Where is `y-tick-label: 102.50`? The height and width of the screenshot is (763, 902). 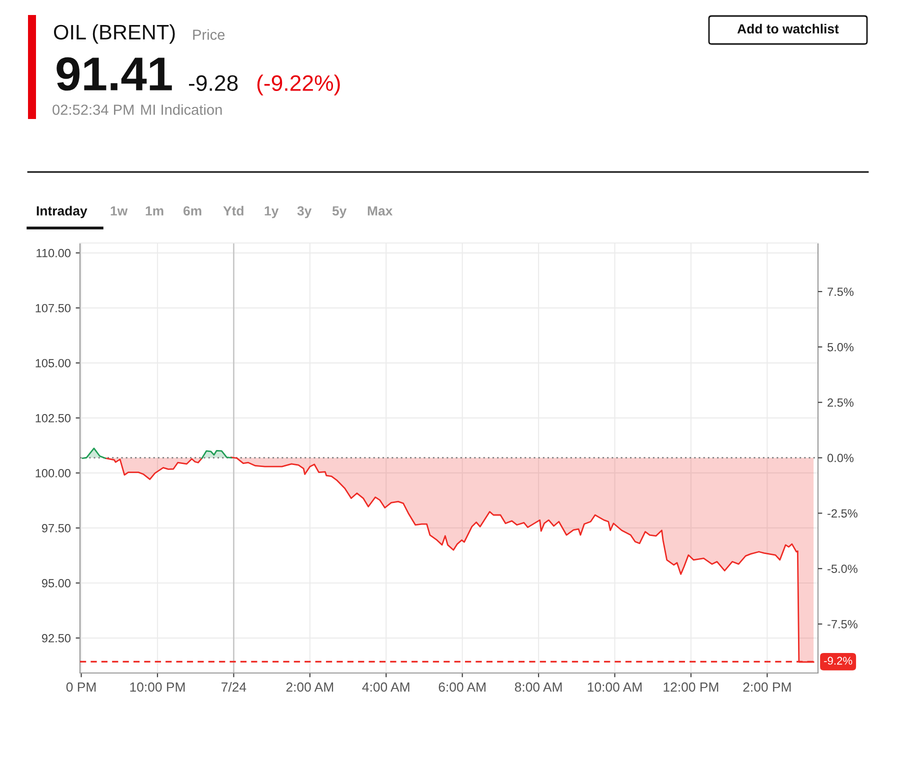 y-tick-label: 102.50 is located at coordinates (53, 418).